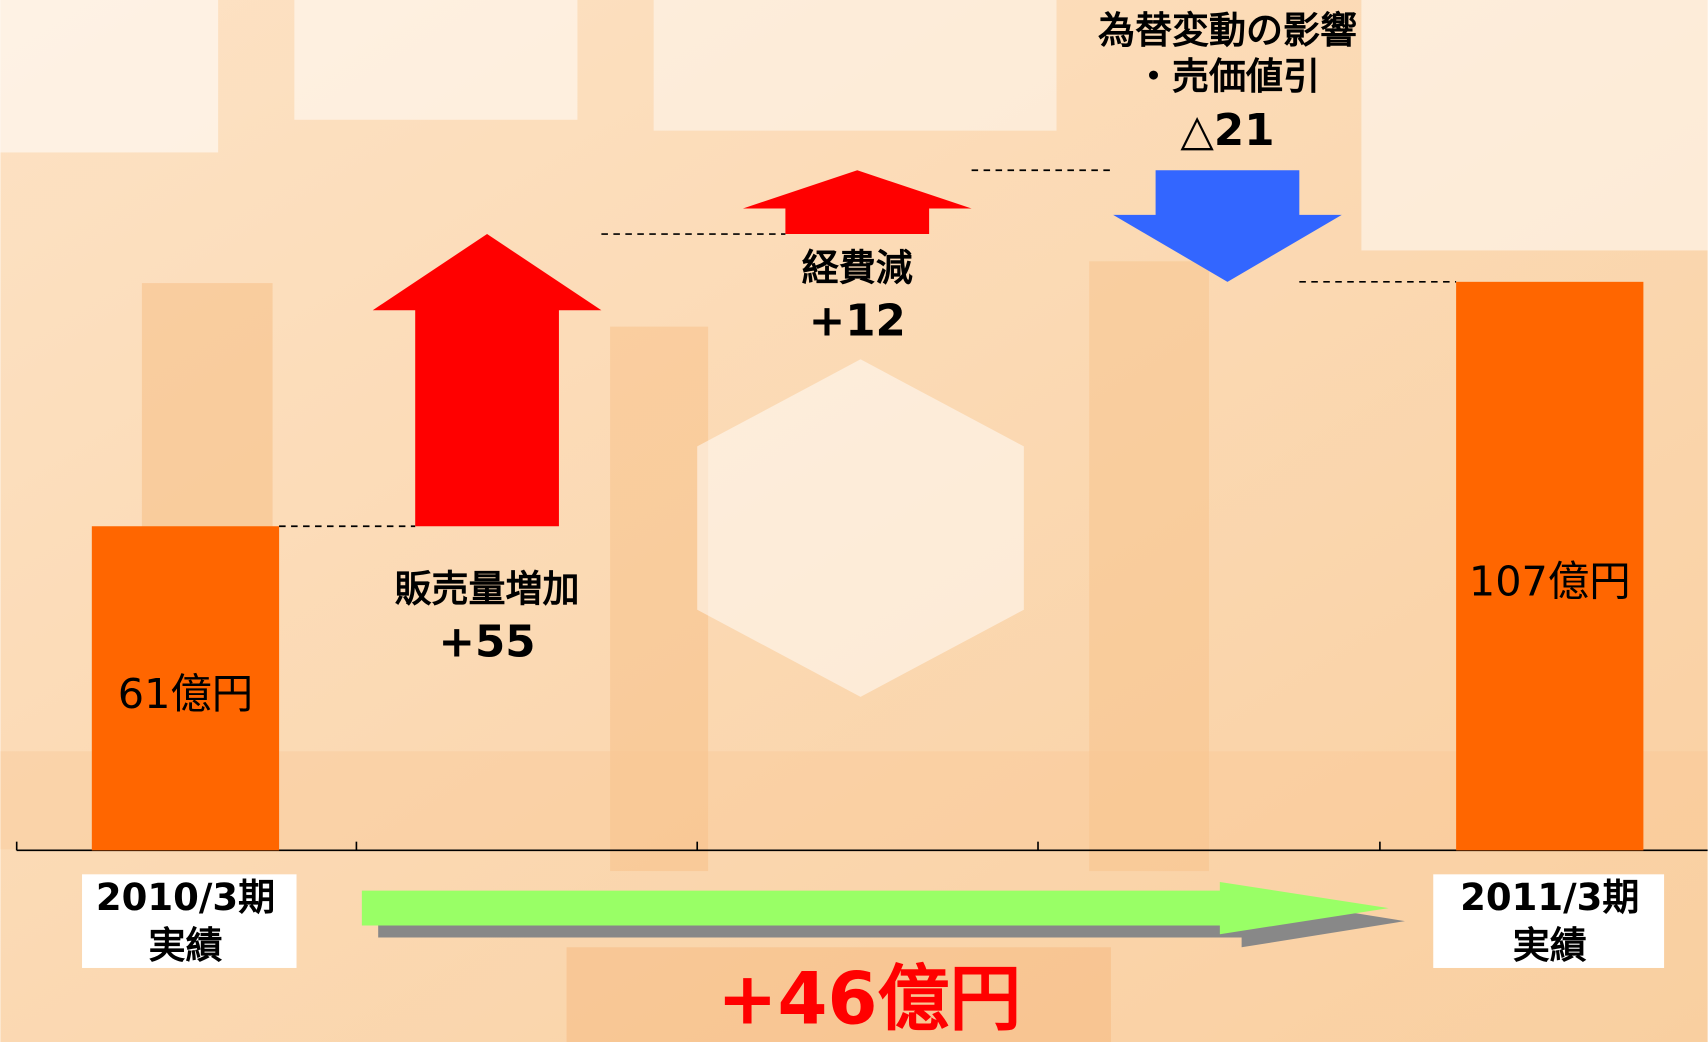 The image size is (1708, 1042). Describe the element at coordinates (698, 846) in the screenshot. I see `axis-ticks` at that location.